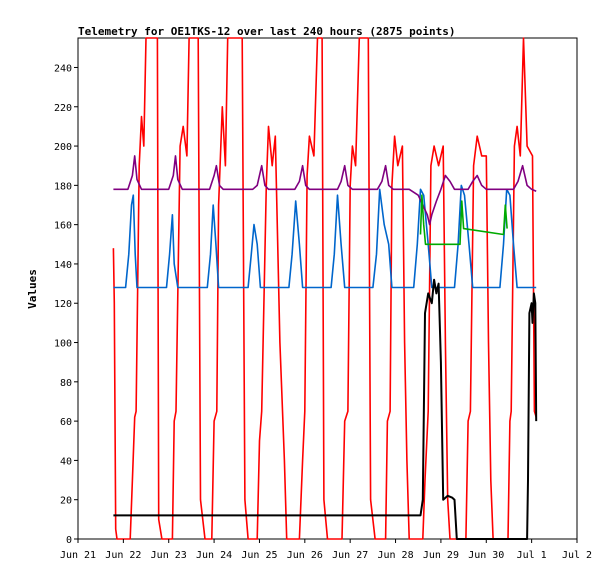 The height and width of the screenshot is (579, 615). What do you see at coordinates (63, 108) in the screenshot?
I see `y-tick-label: 220` at bounding box center [63, 108].